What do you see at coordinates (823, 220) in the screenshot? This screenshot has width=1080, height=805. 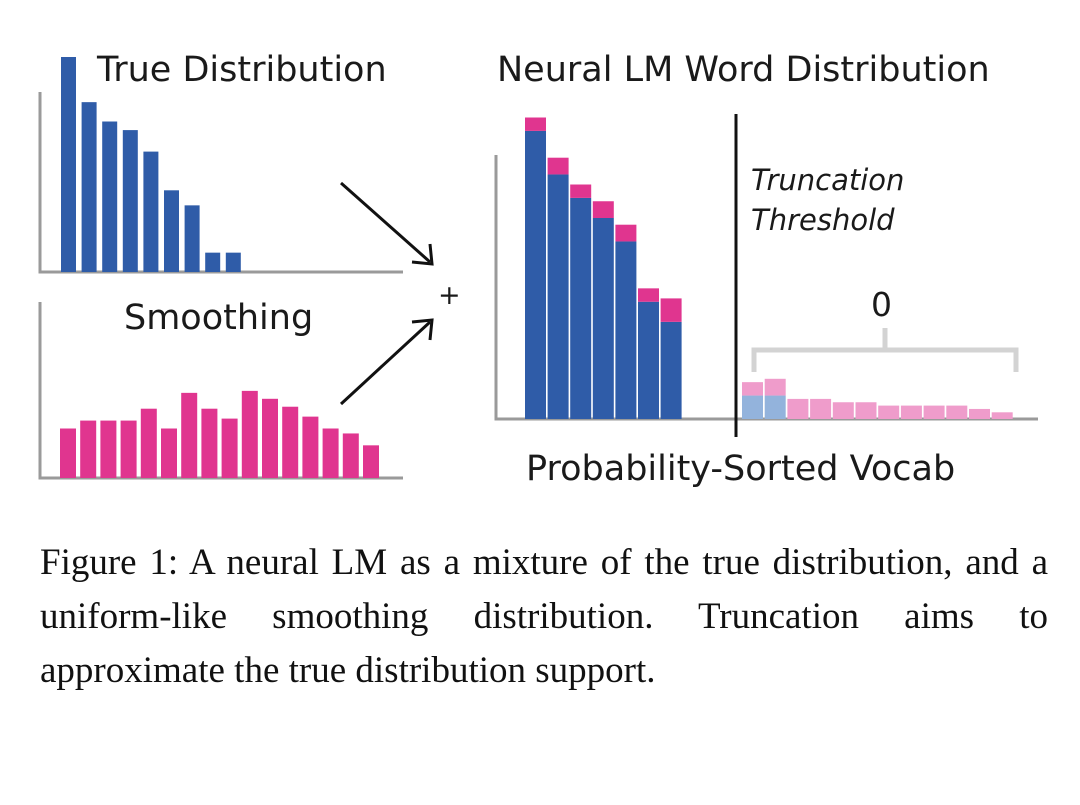 I see `truncation-label-line2: Threshold` at bounding box center [823, 220].